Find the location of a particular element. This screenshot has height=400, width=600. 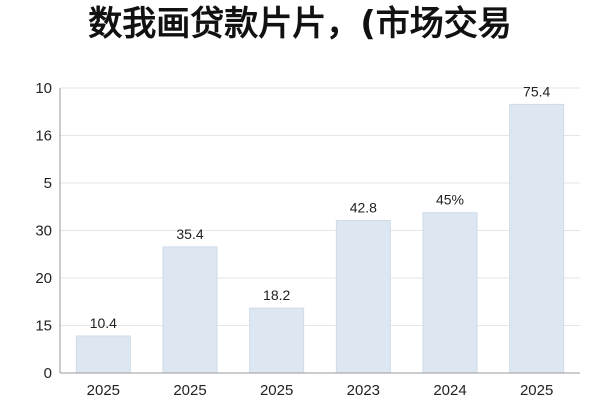

data-label: 18.2 is located at coordinates (276, 295).